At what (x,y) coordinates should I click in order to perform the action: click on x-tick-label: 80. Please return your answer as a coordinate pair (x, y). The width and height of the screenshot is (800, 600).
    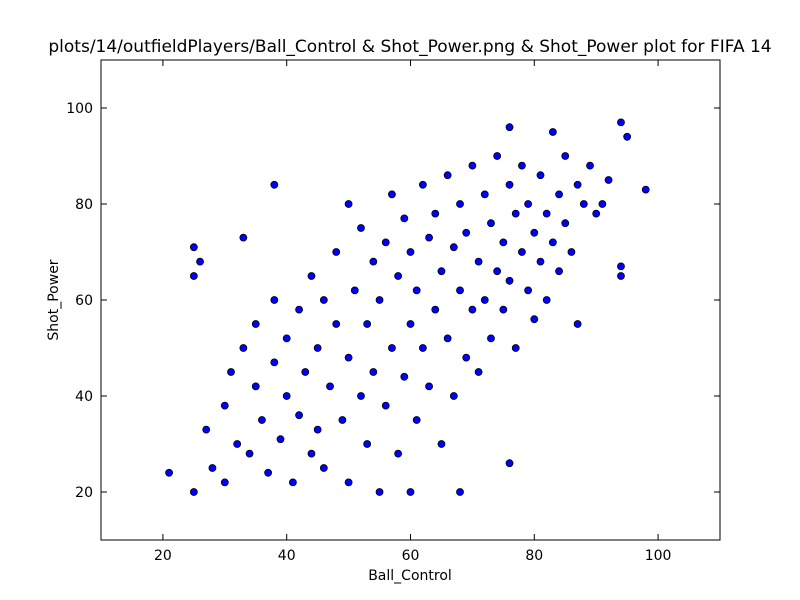
    Looking at the image, I should click on (534, 556).